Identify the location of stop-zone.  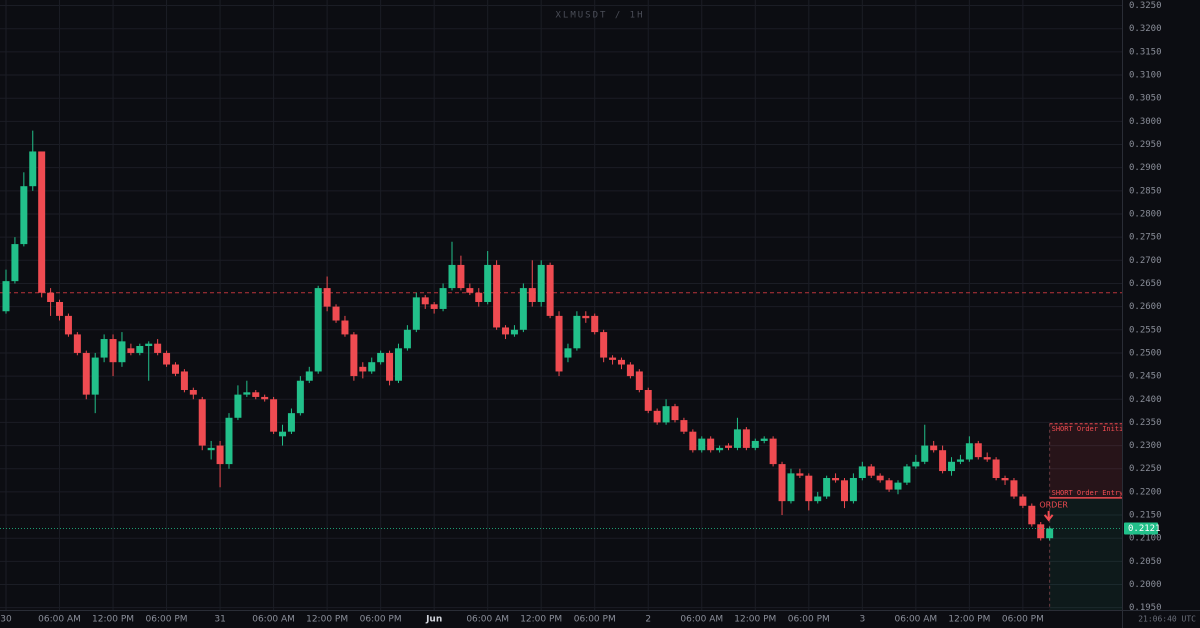
(1085, 460).